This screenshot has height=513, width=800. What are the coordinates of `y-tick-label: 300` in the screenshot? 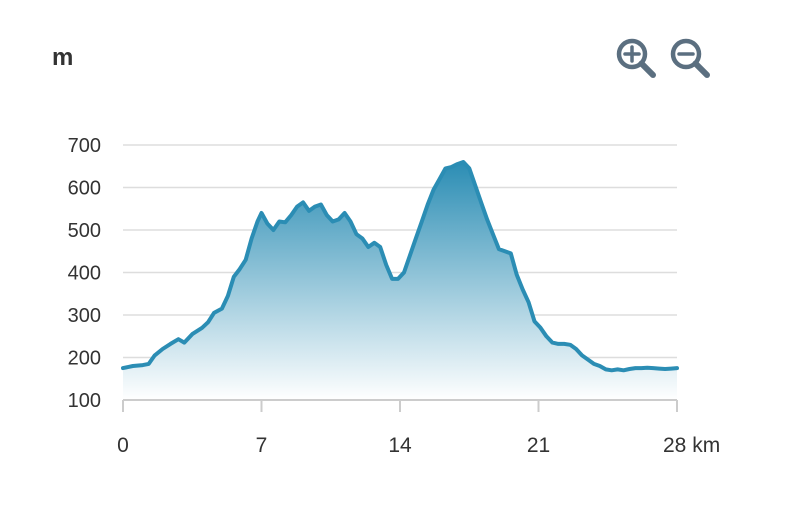 It's located at (84, 316).